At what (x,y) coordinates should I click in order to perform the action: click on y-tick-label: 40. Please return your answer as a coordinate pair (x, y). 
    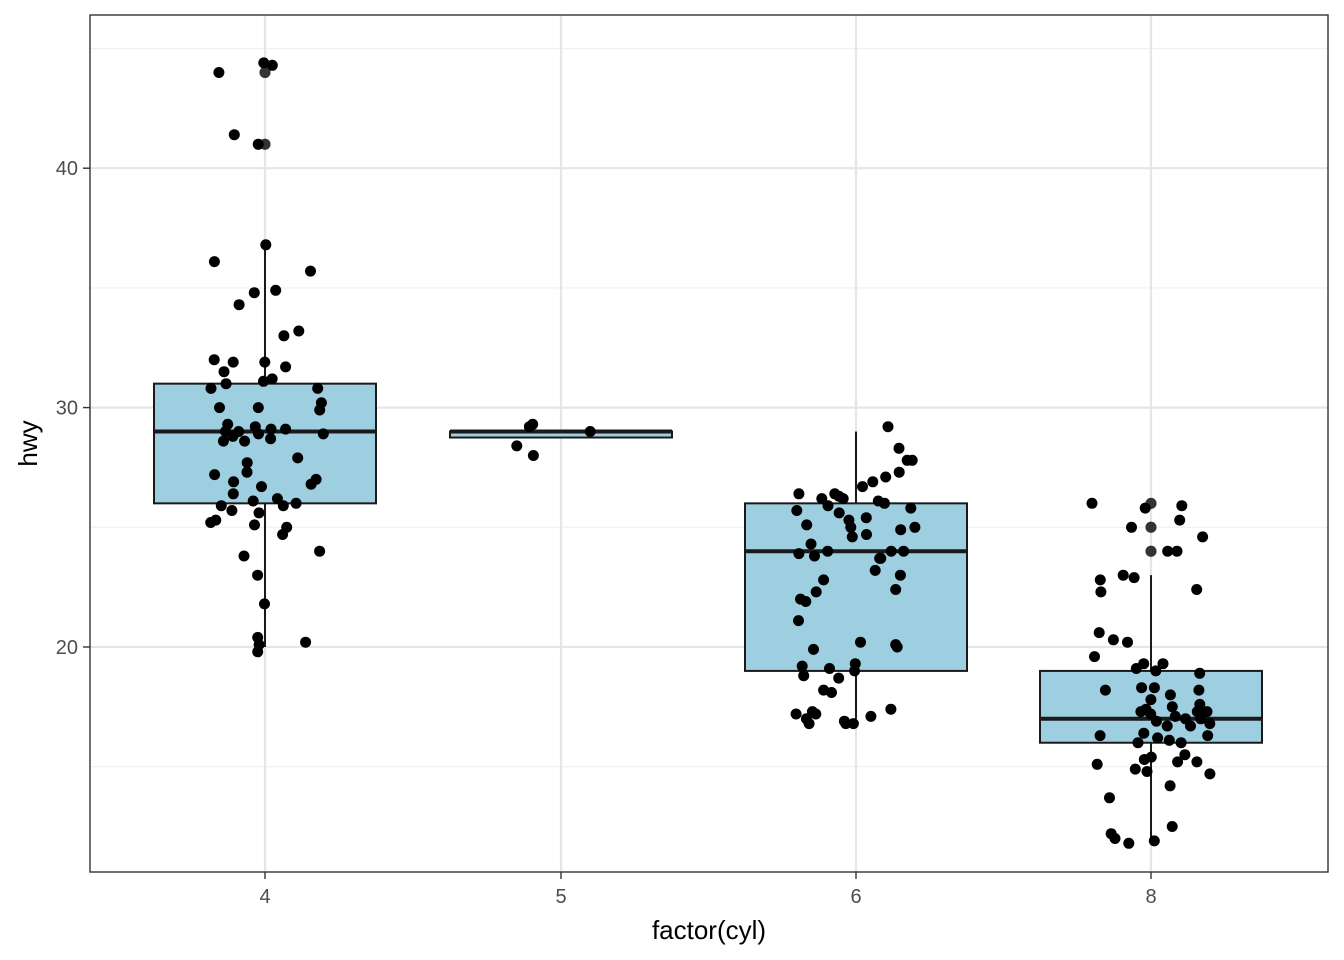
    Looking at the image, I should click on (67, 169).